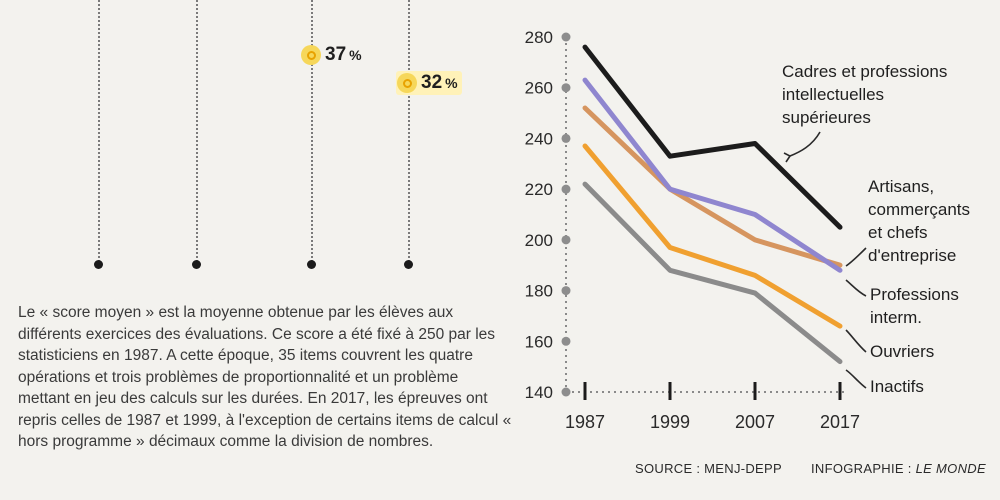  Describe the element at coordinates (864, 71) in the screenshot. I see `series-label: Cadres et professions` at that location.